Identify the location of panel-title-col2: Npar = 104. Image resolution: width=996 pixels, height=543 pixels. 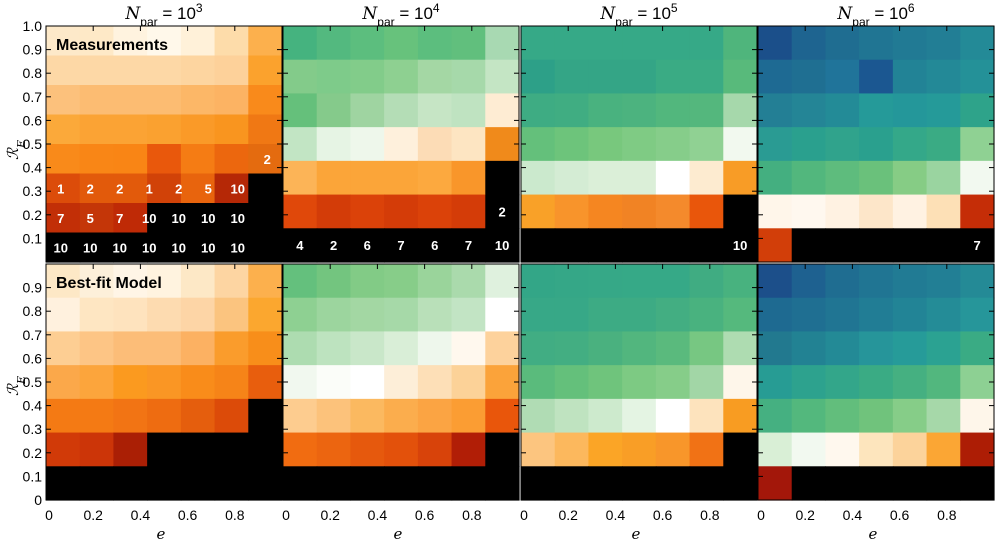
(400, 15).